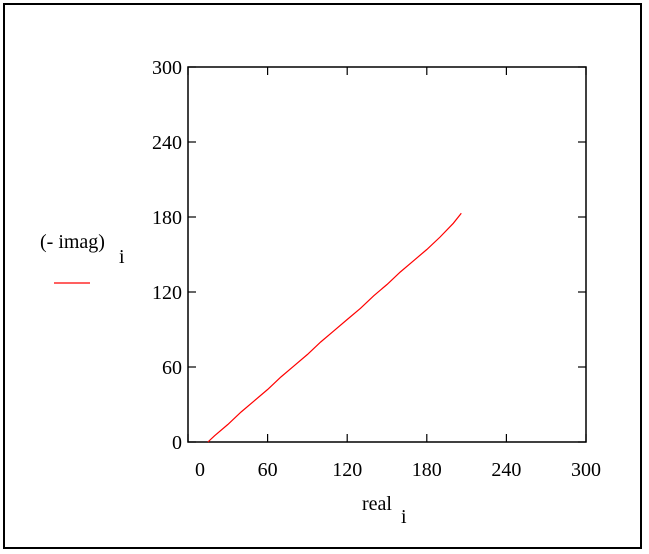 The image size is (649, 554). I want to click on y-axis-label-subscript: i, so click(122, 257).